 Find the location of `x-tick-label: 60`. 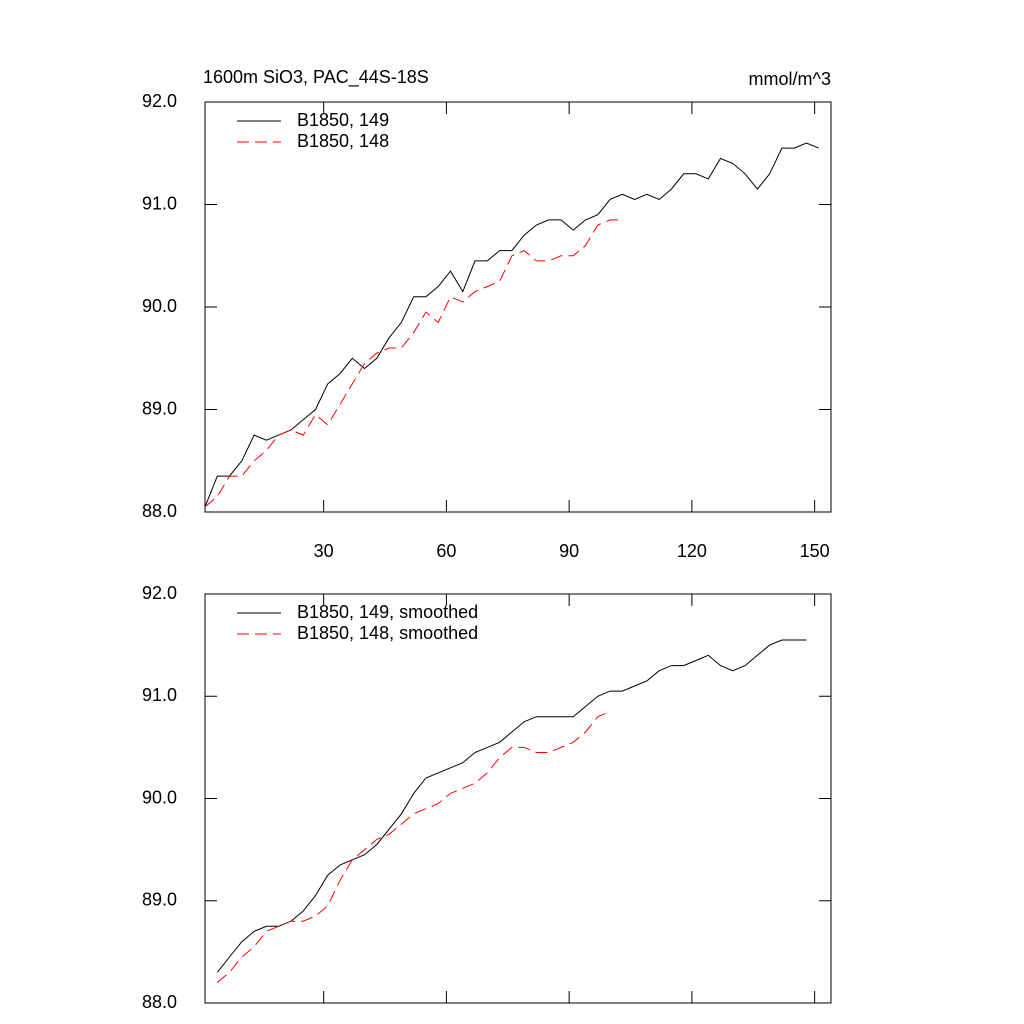

x-tick-label: 60 is located at coordinates (446, 551).